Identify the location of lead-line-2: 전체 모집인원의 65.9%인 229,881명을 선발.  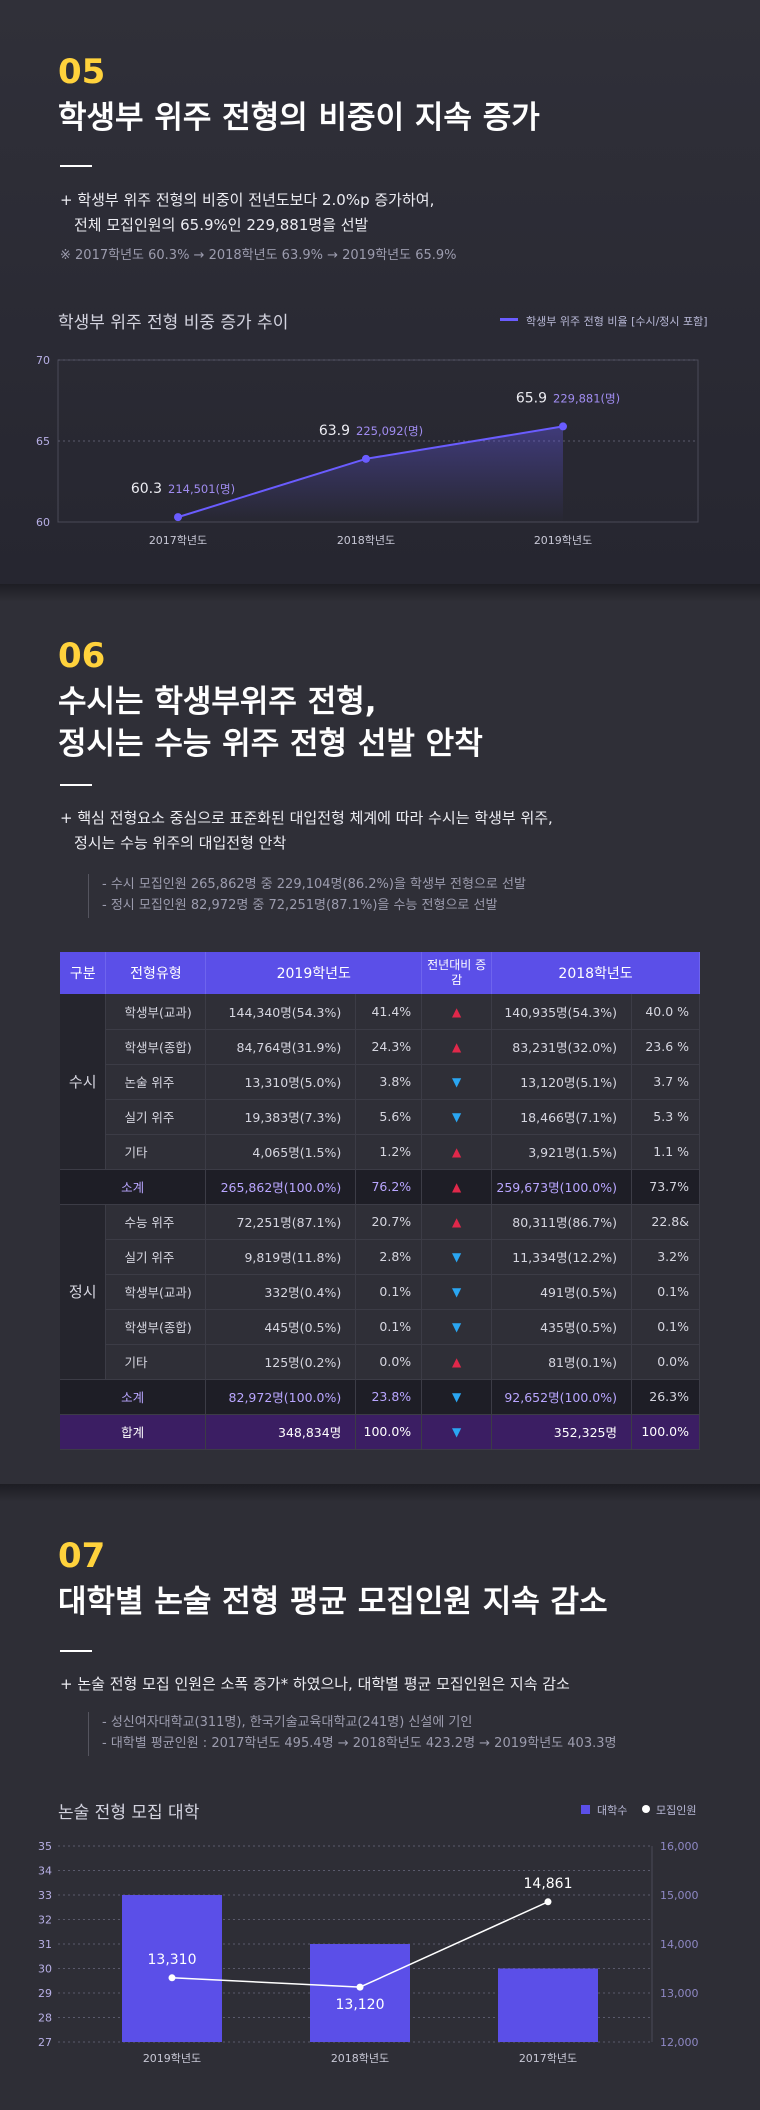
(221, 225).